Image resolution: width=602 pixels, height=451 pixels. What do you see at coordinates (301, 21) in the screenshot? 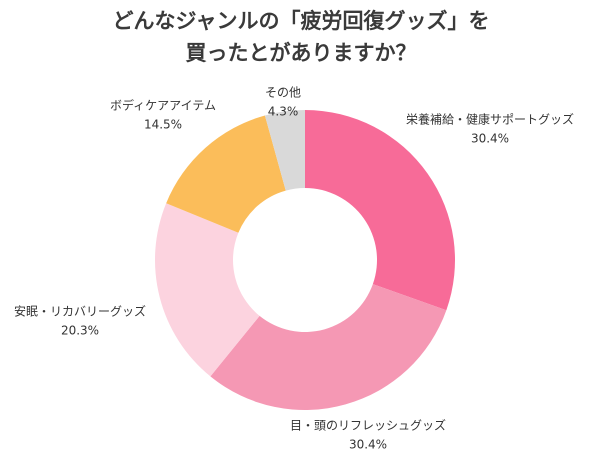
I see `chart-title: どんなジャンルの「疲労回復グッズ」を` at bounding box center [301, 21].